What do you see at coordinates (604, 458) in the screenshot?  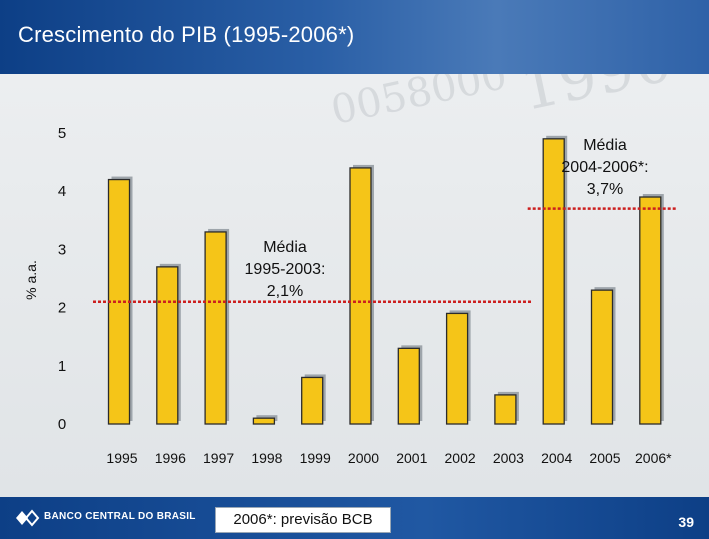 I see `x-tick-label: 2005` at bounding box center [604, 458].